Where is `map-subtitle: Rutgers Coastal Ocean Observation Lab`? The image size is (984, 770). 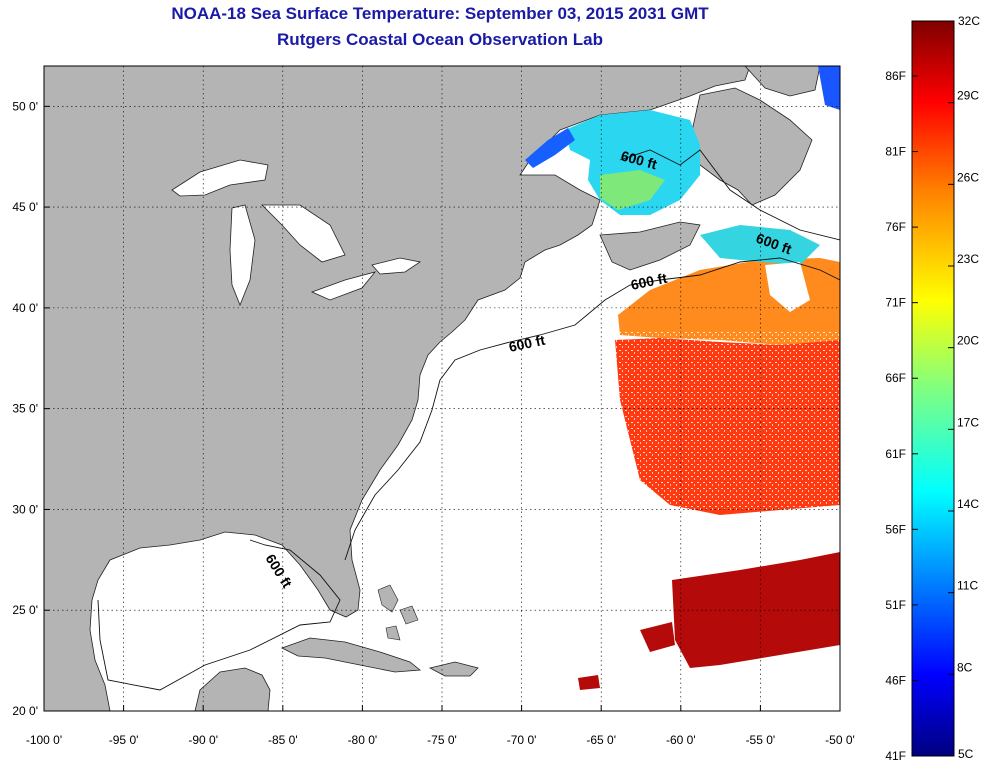 map-subtitle: Rutgers Coastal Ocean Observation Lab is located at coordinates (440, 39).